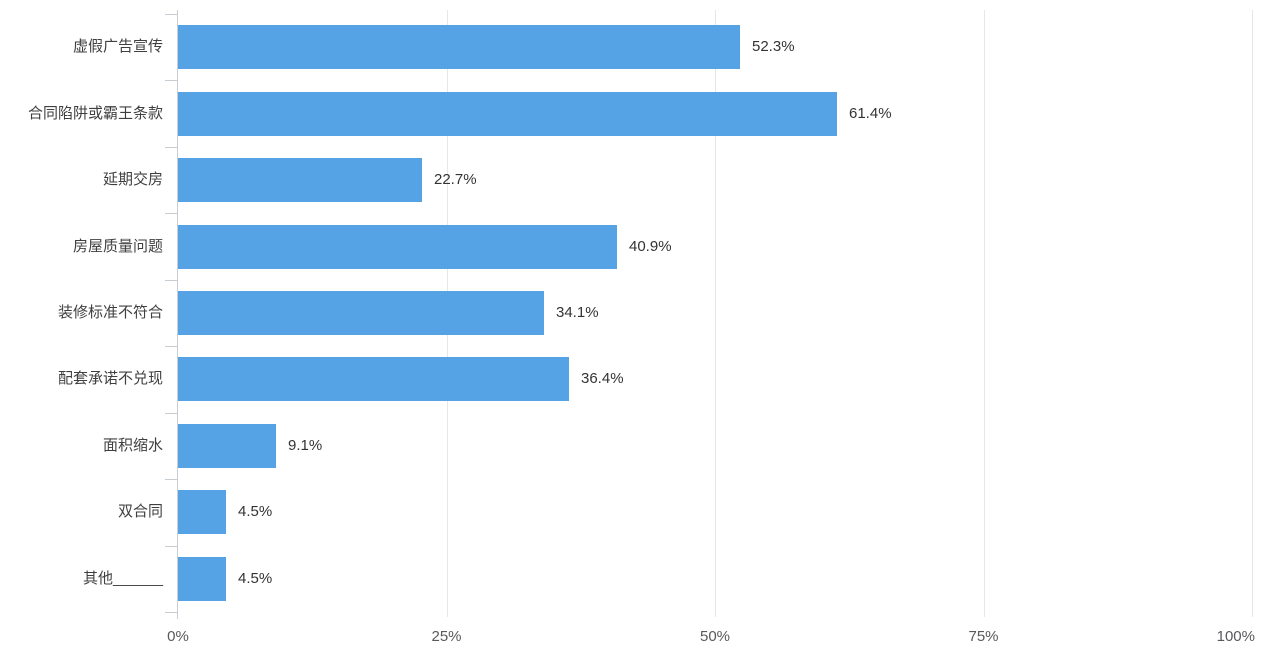 The height and width of the screenshot is (667, 1267). What do you see at coordinates (110, 312) in the screenshot?
I see `category-label: 装修标准不符合` at bounding box center [110, 312].